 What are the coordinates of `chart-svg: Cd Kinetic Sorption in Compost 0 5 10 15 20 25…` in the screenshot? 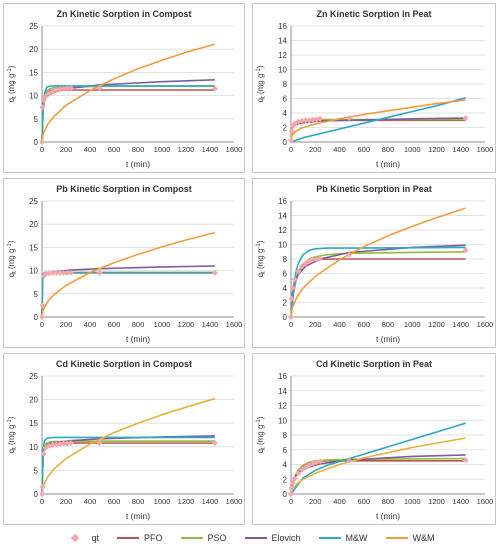 It's located at (125, 440).